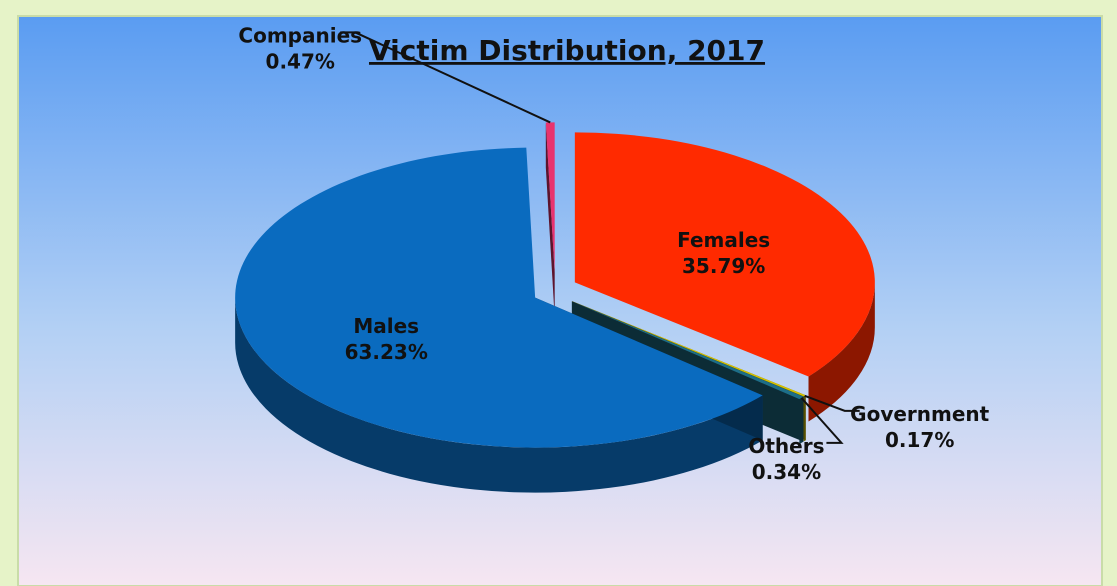  What do you see at coordinates (919, 440) in the screenshot?
I see `label-value: 0.17%` at bounding box center [919, 440].